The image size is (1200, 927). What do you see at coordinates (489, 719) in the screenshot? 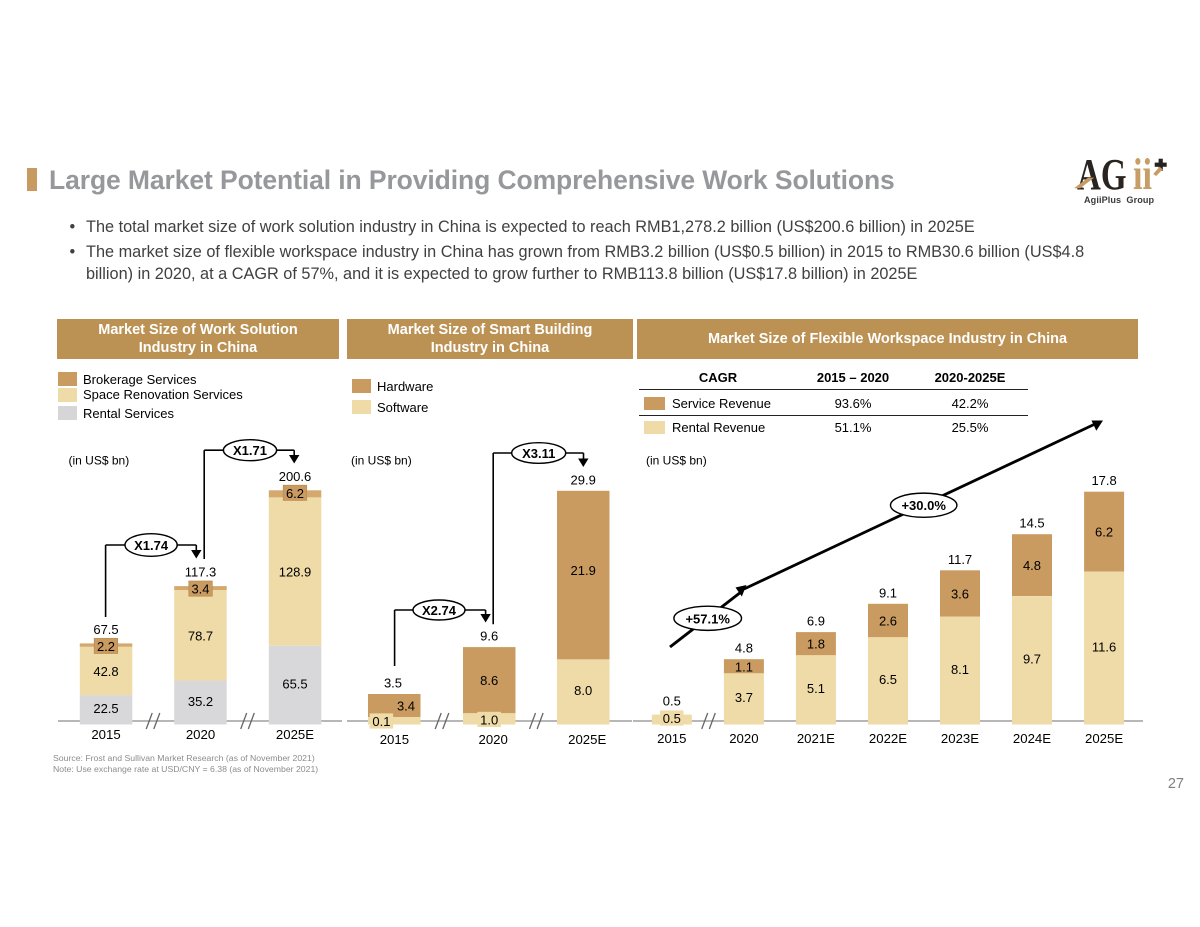
I see `svg-text: 1.0` at bounding box center [489, 719].